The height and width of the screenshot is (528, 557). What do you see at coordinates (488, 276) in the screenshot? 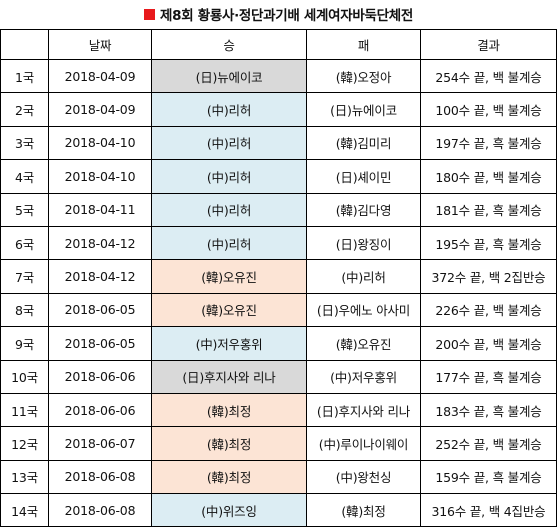
I see `result-cell: 372수 끝, 백 2집반승` at bounding box center [488, 276].